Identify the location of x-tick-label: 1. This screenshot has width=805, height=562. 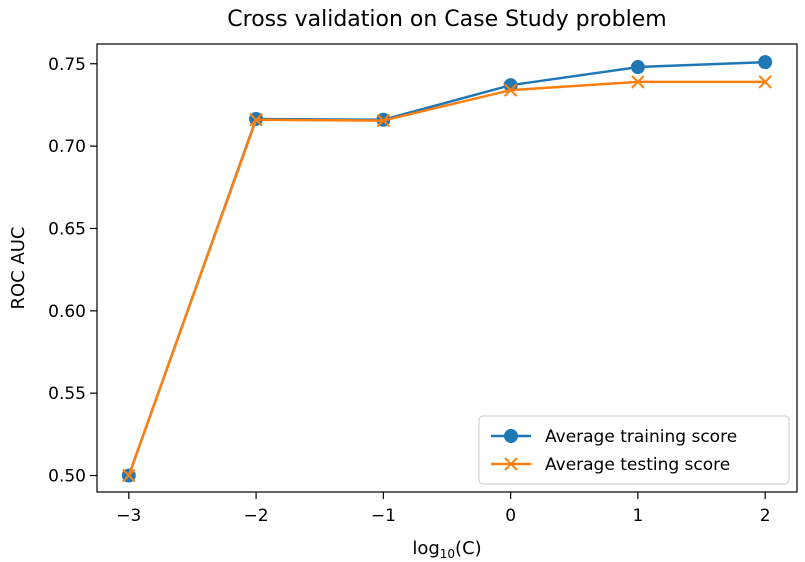
(637, 516).